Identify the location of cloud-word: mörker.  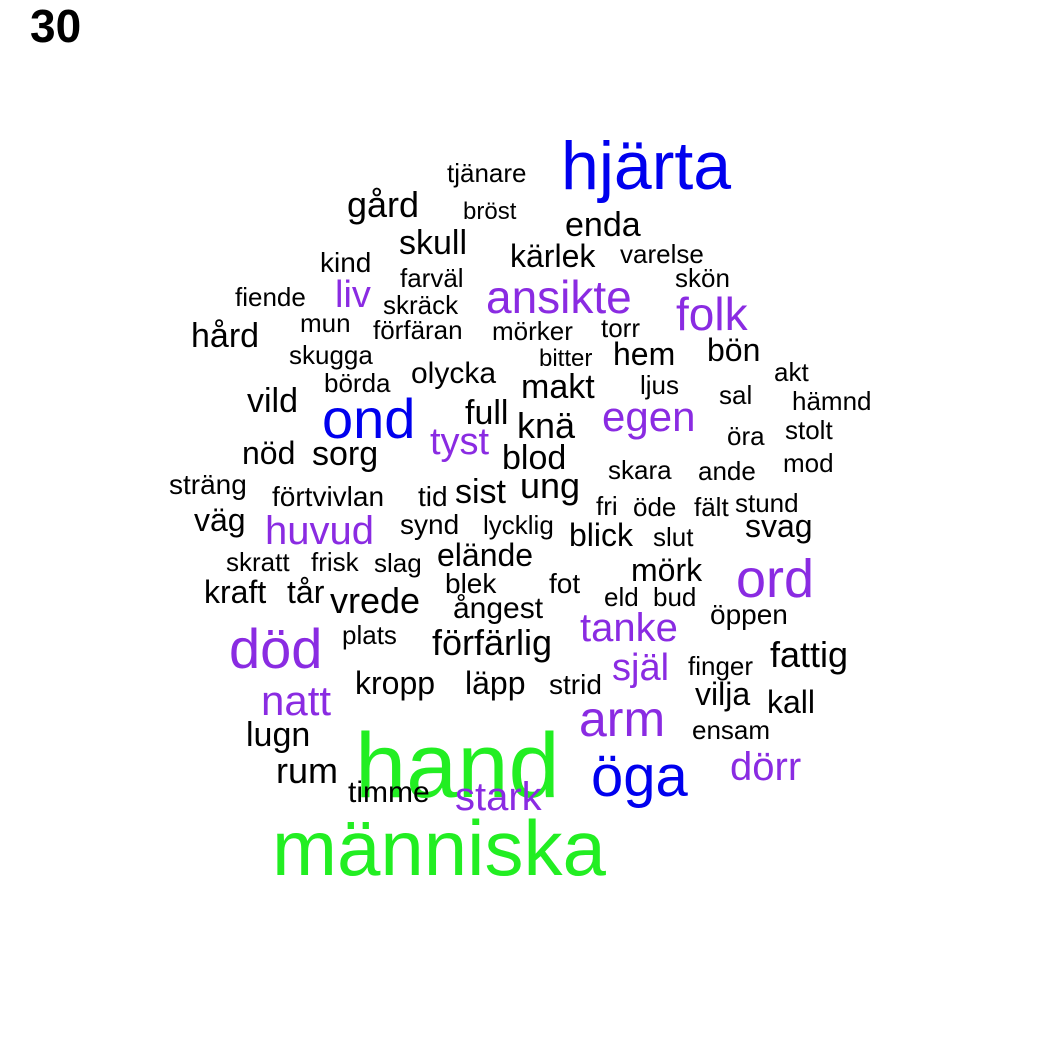
(532, 331).